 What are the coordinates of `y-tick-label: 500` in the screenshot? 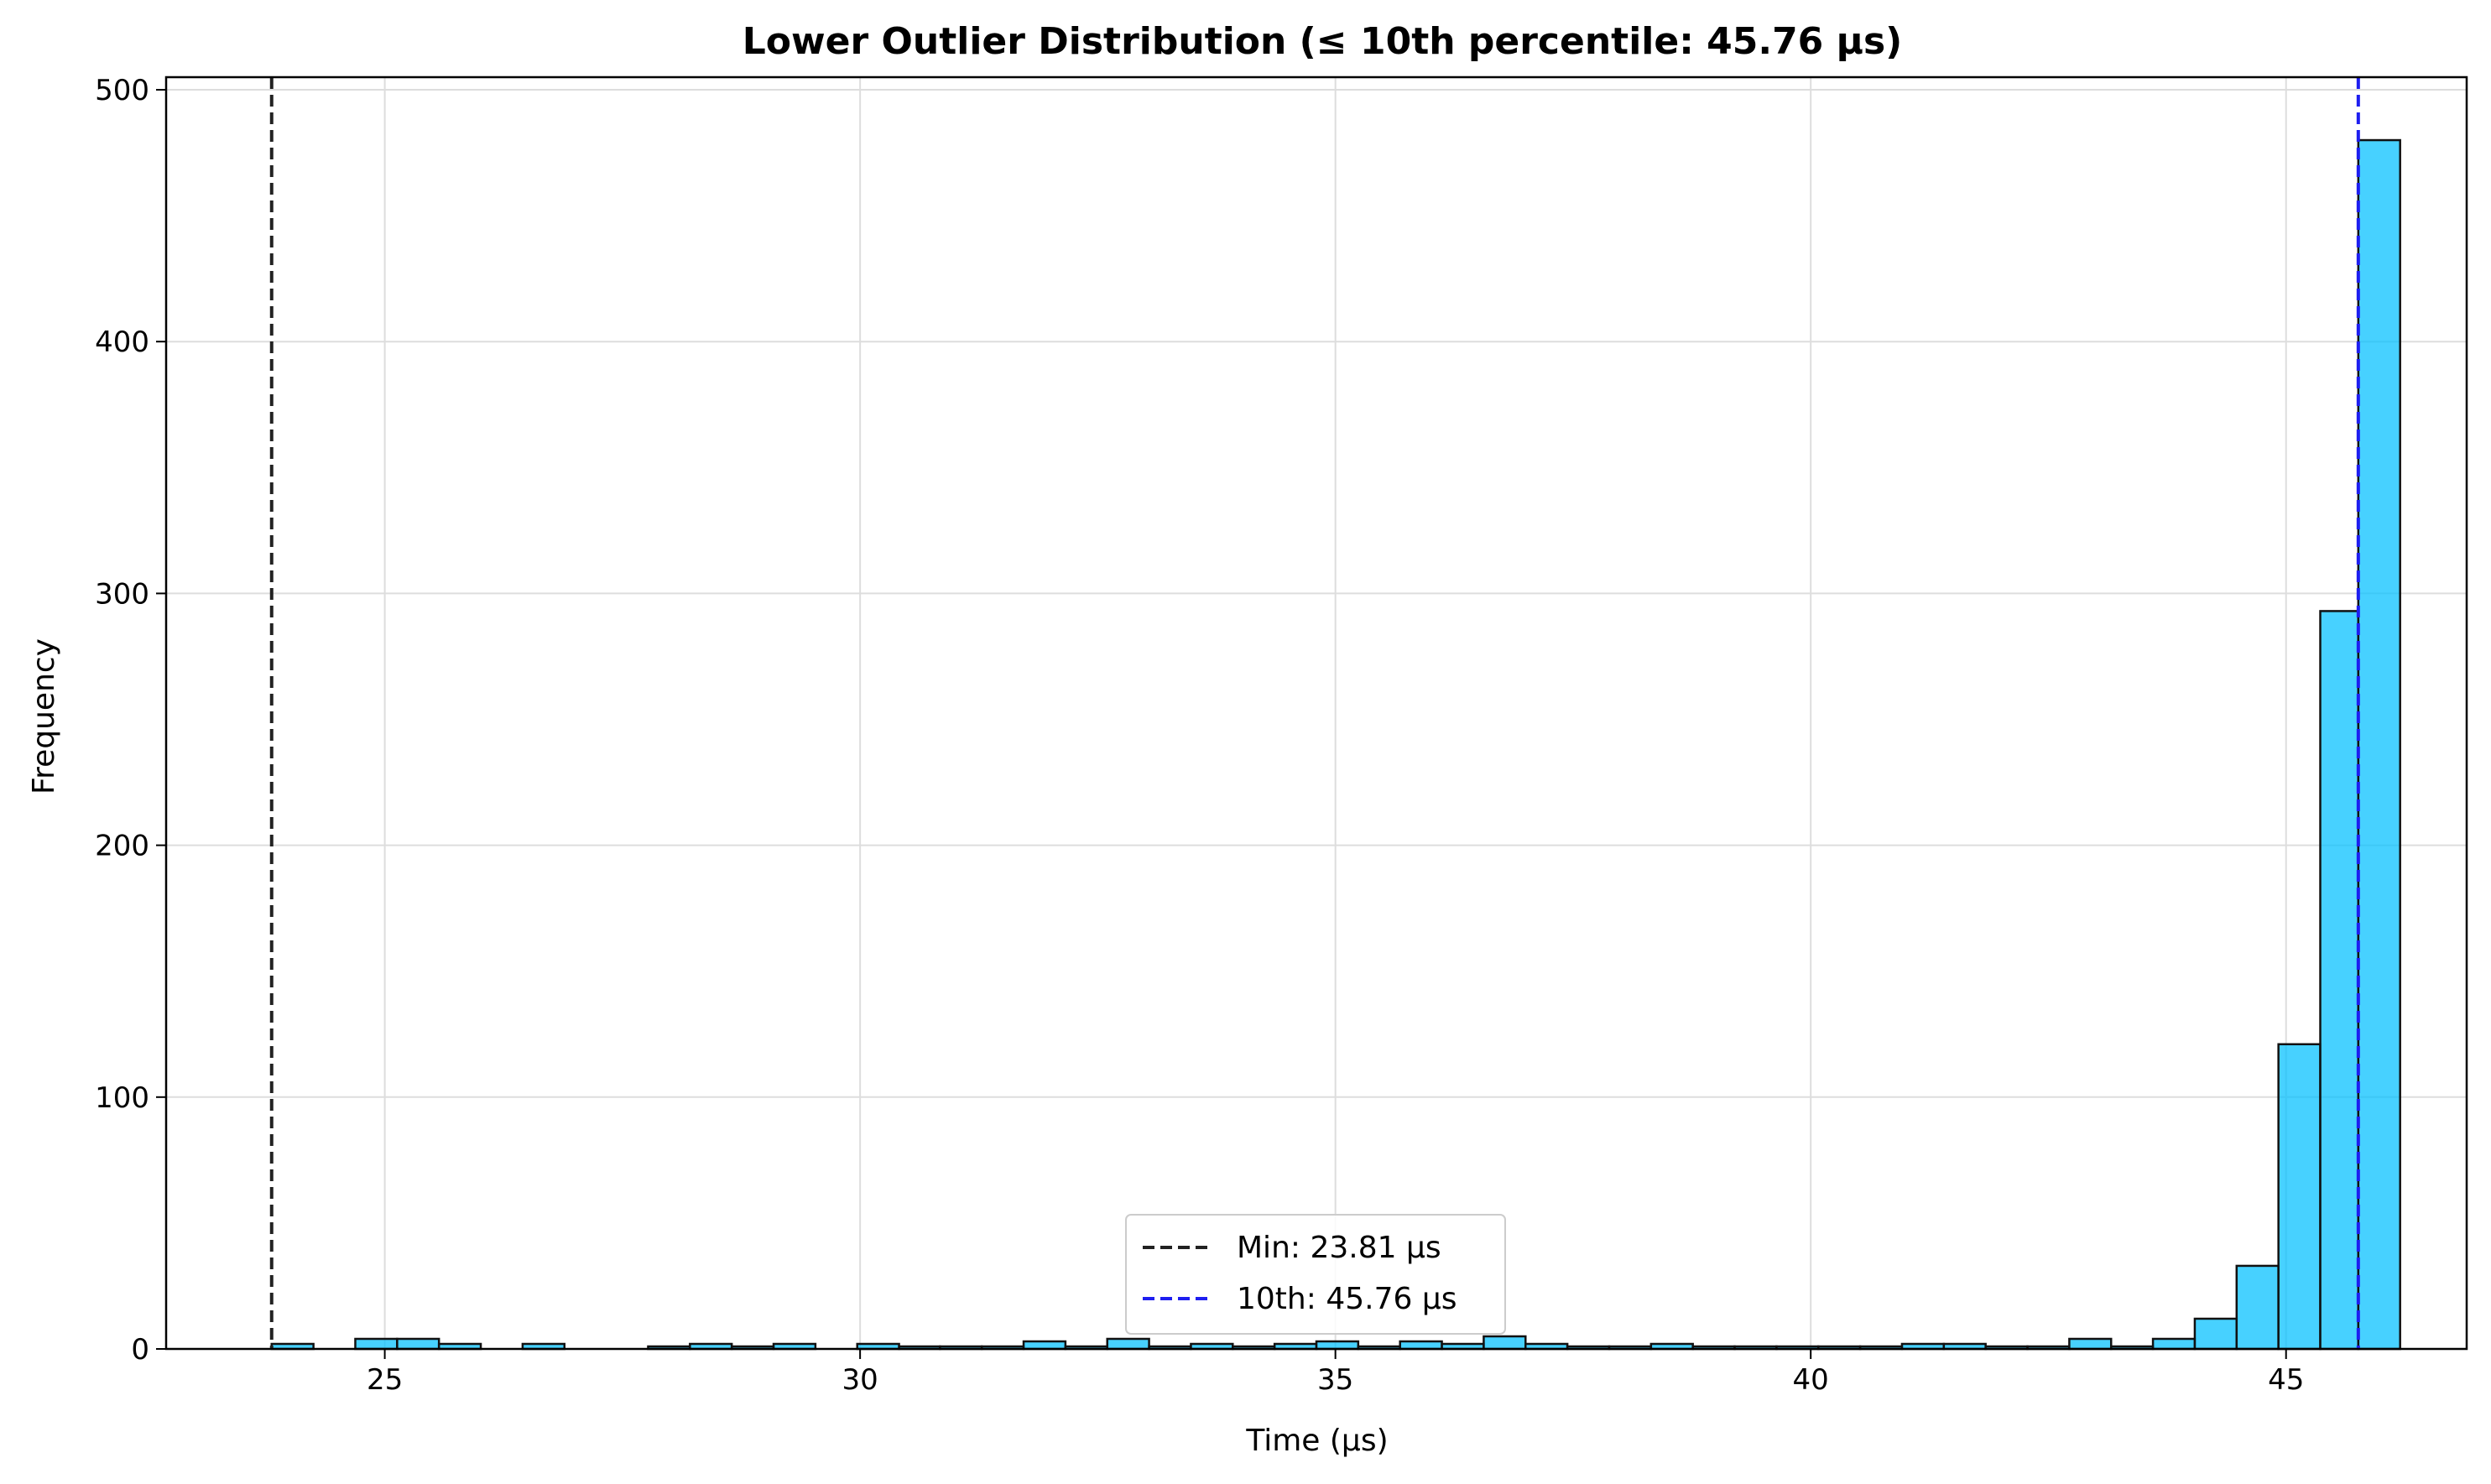 It's located at (122, 90).